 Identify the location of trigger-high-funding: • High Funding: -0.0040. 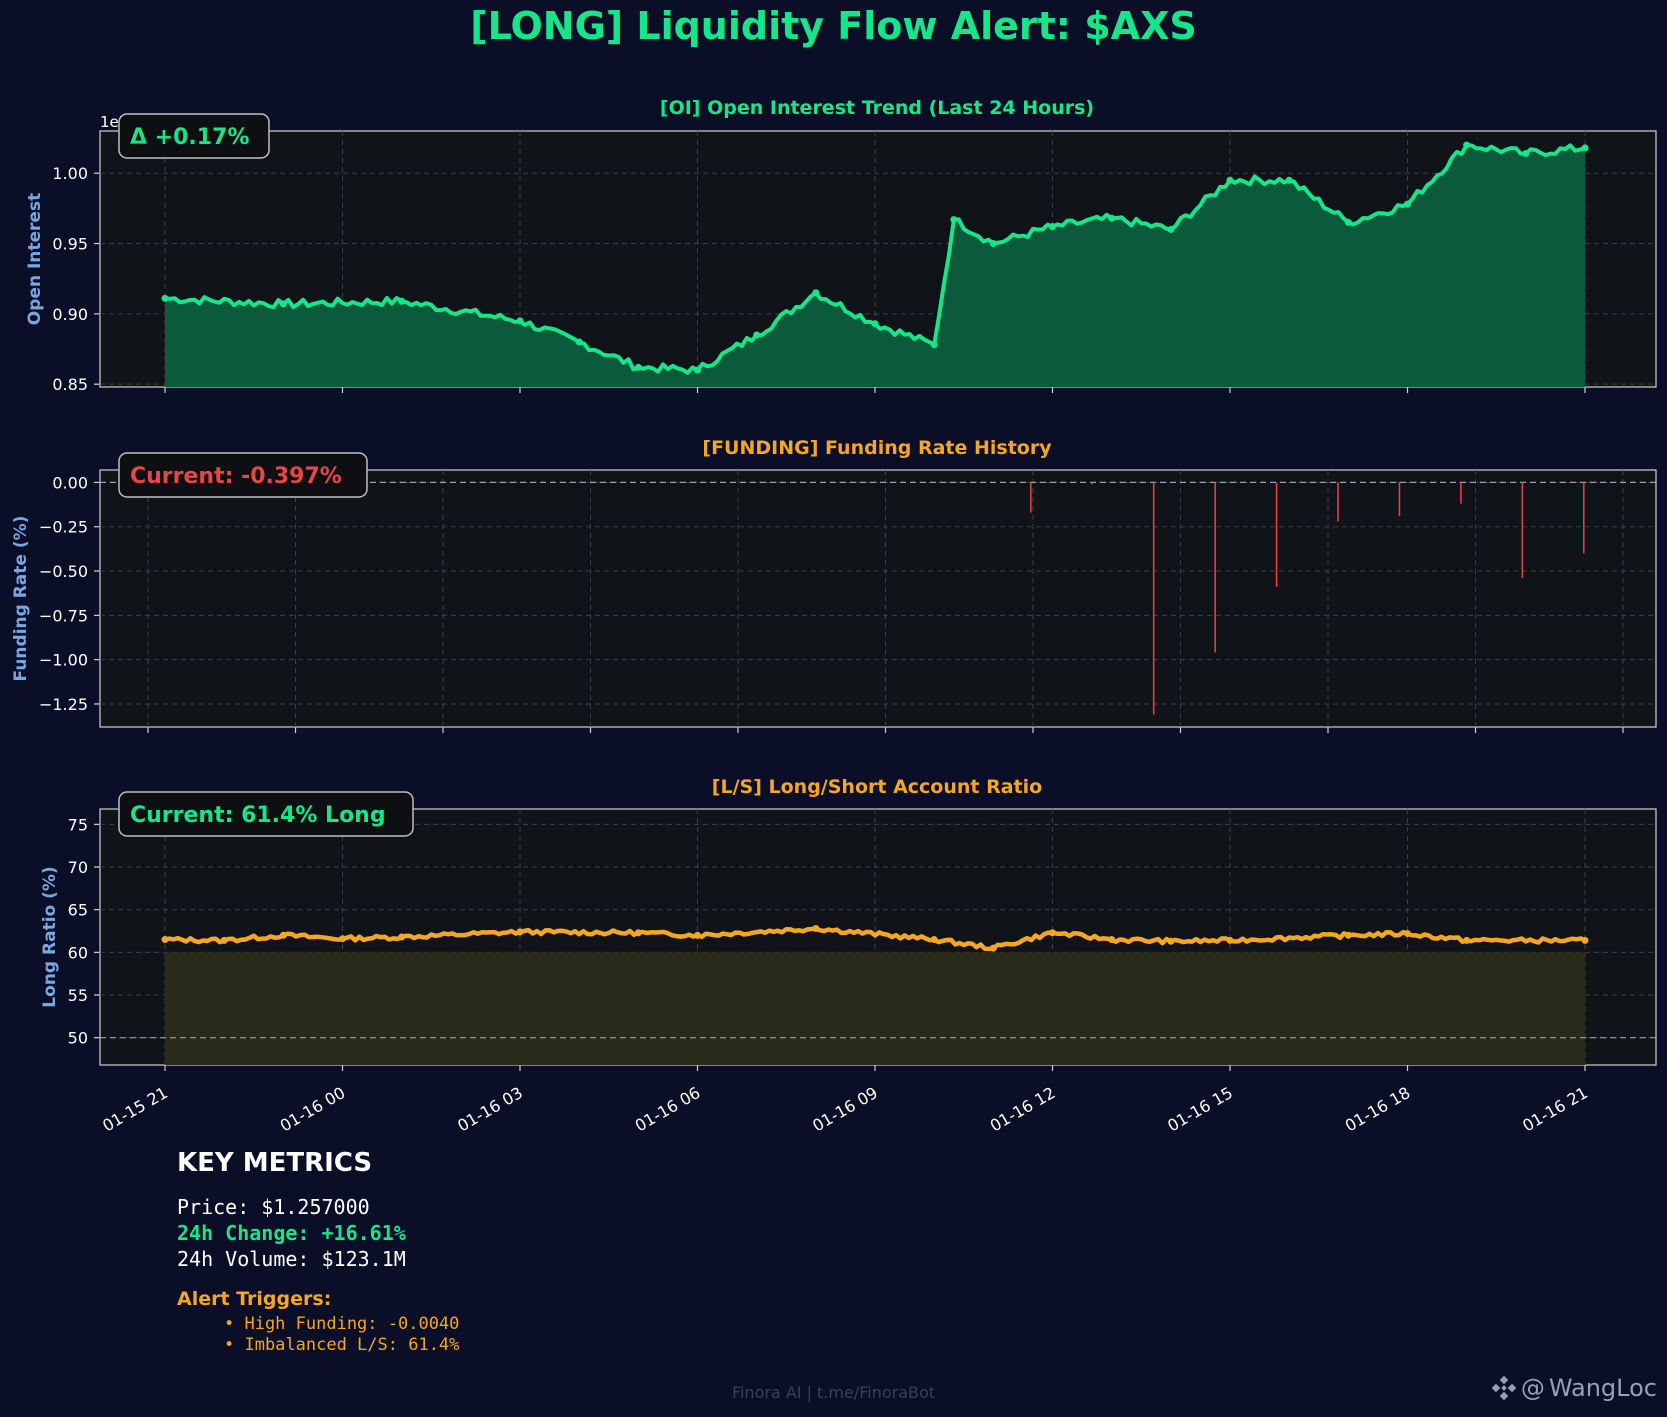
(342, 1324).